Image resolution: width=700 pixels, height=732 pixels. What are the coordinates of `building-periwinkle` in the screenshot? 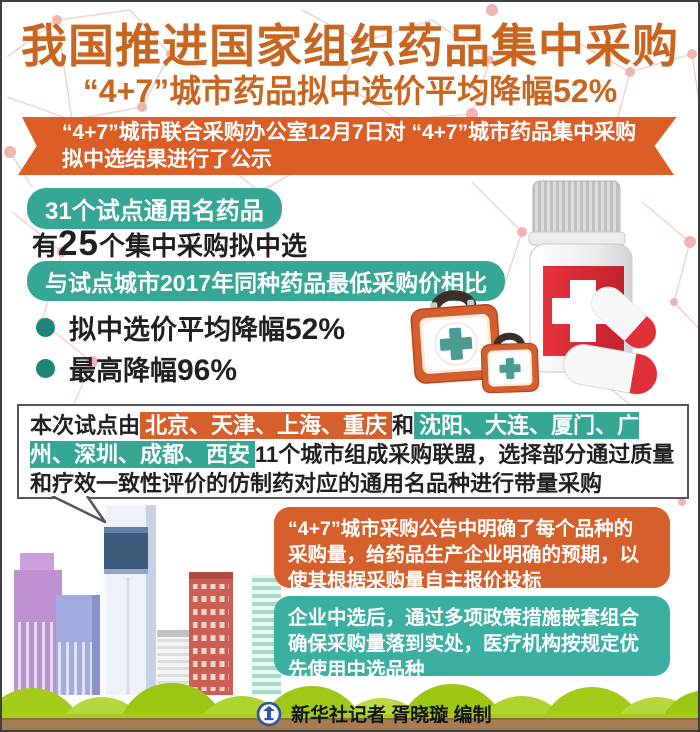 It's located at (78, 645).